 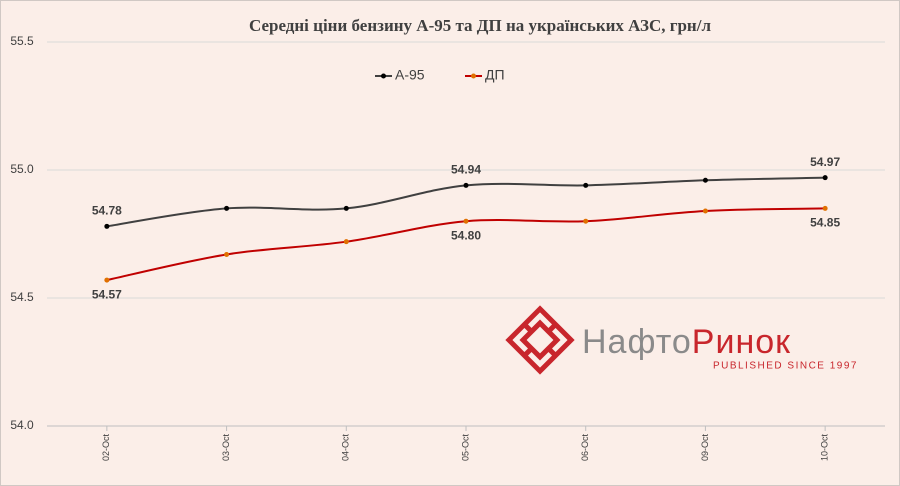 What do you see at coordinates (346, 448) in the screenshot?
I see `x-tick-label: 04-Oct` at bounding box center [346, 448].